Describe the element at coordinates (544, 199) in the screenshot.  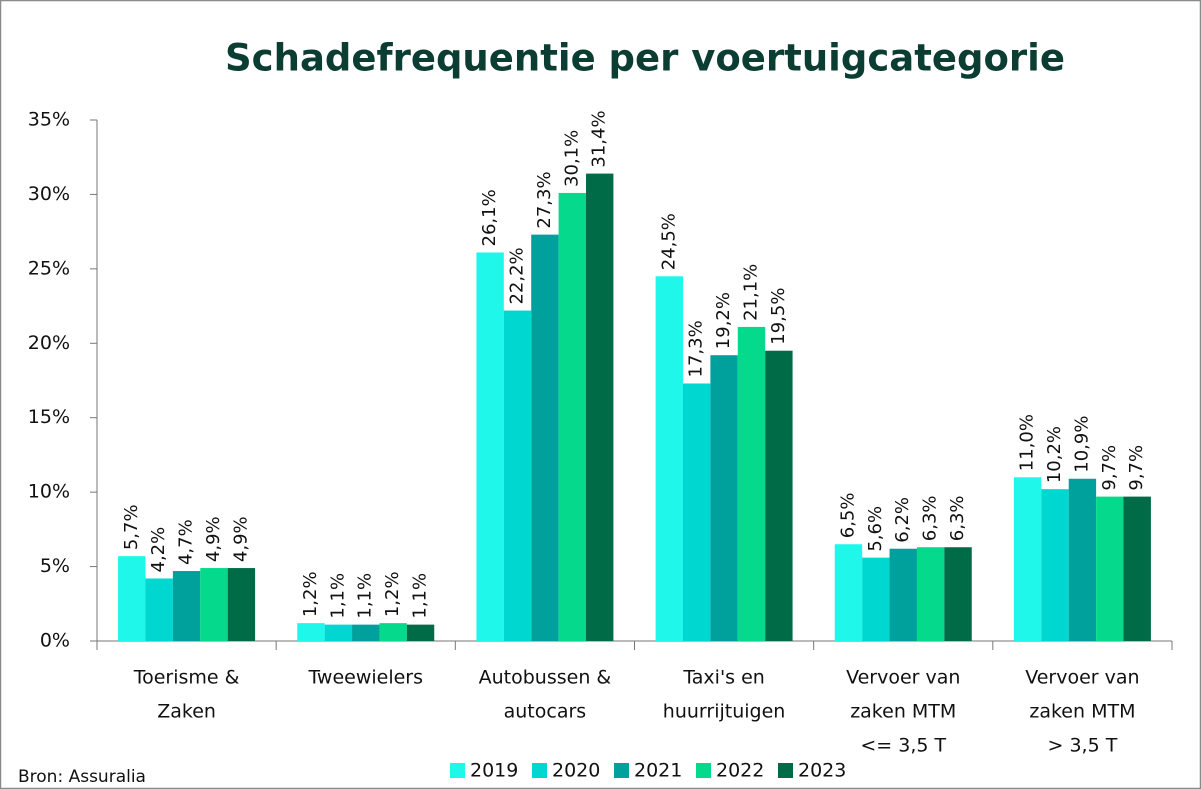
I see `value-label: 27,3%` at that location.